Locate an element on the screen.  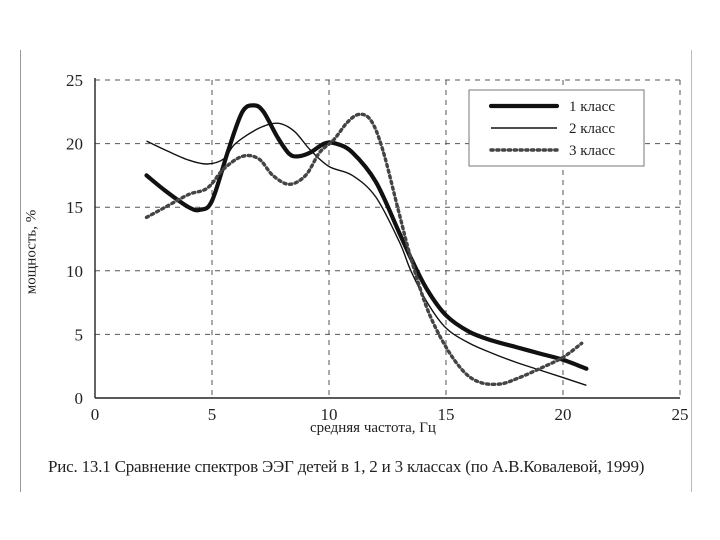
x-tick-label-20: 20 is located at coordinates (563, 414).